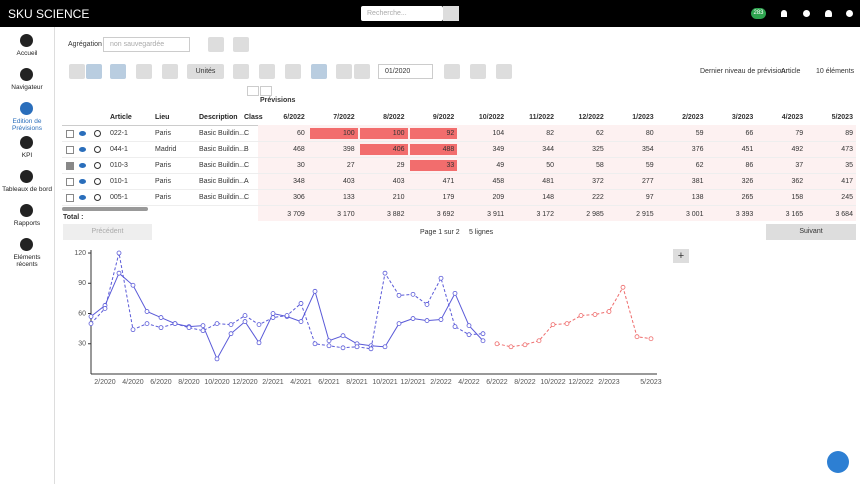 The height and width of the screenshot is (484, 860). Describe the element at coordinates (811, 232) in the screenshot. I see `next-button: Suivant` at that location.